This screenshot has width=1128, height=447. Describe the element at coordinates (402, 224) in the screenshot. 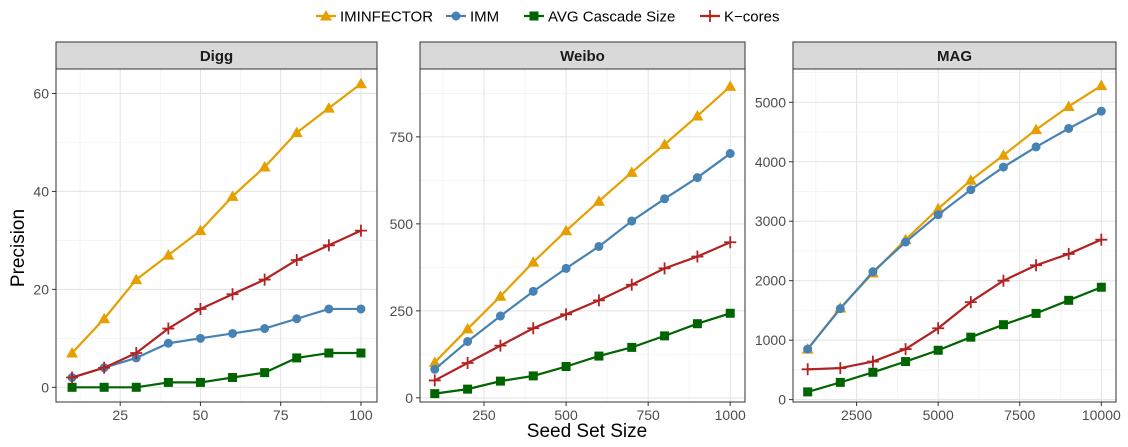

I see `y-tick-label: 500` at that location.